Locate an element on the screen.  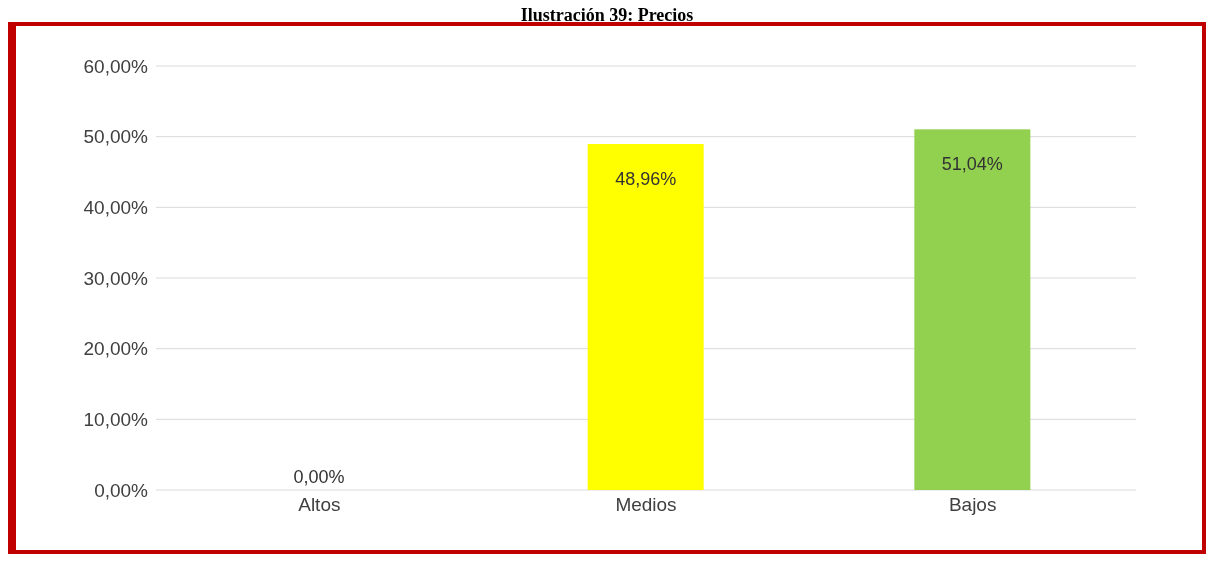
y-tick-label: 10,00% is located at coordinates (116, 420).